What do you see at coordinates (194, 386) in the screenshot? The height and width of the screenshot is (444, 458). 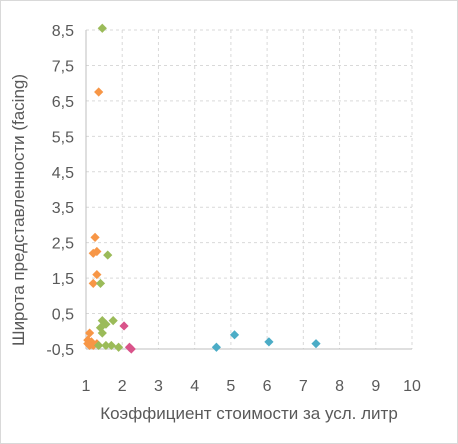 I see `x-tick-label: 4` at bounding box center [194, 386].